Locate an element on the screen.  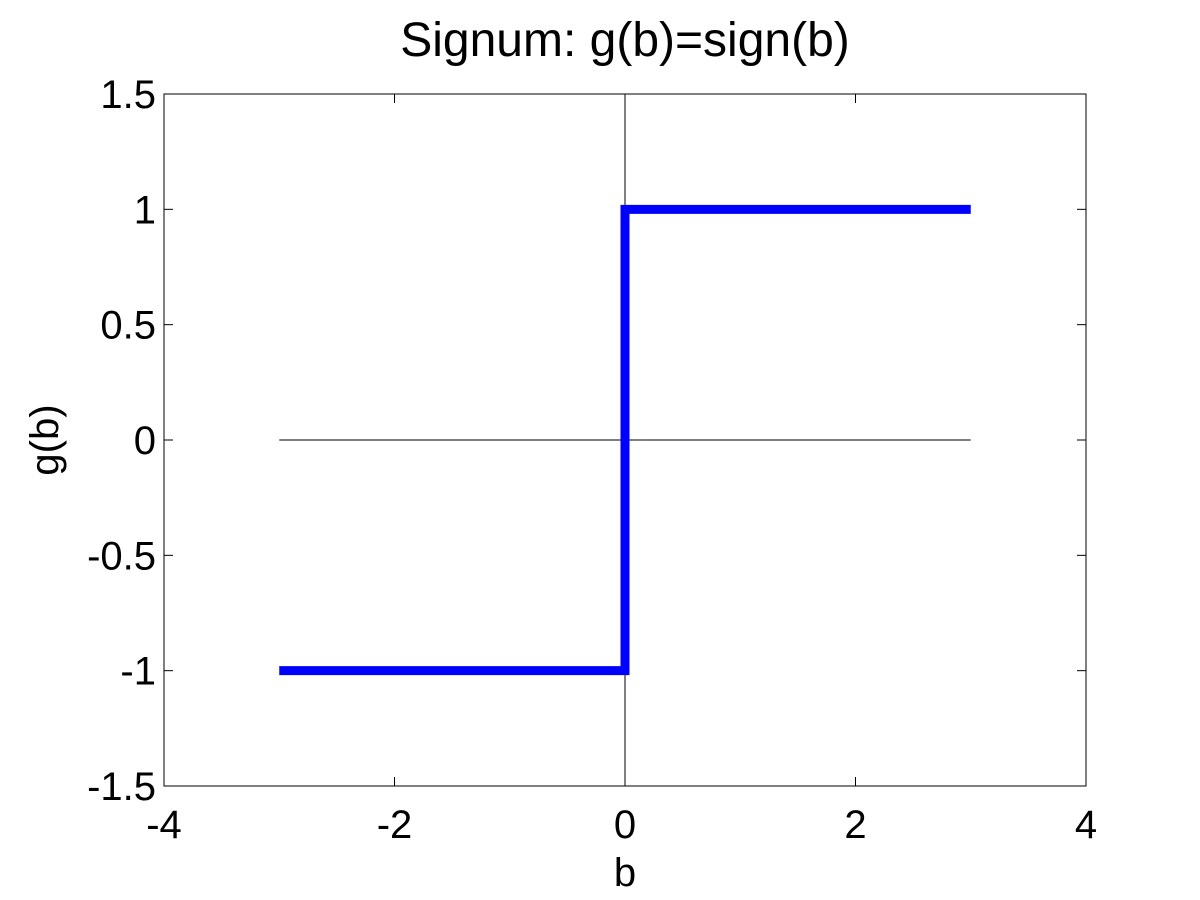
x-tick-label: -4 is located at coordinates (164, 825).